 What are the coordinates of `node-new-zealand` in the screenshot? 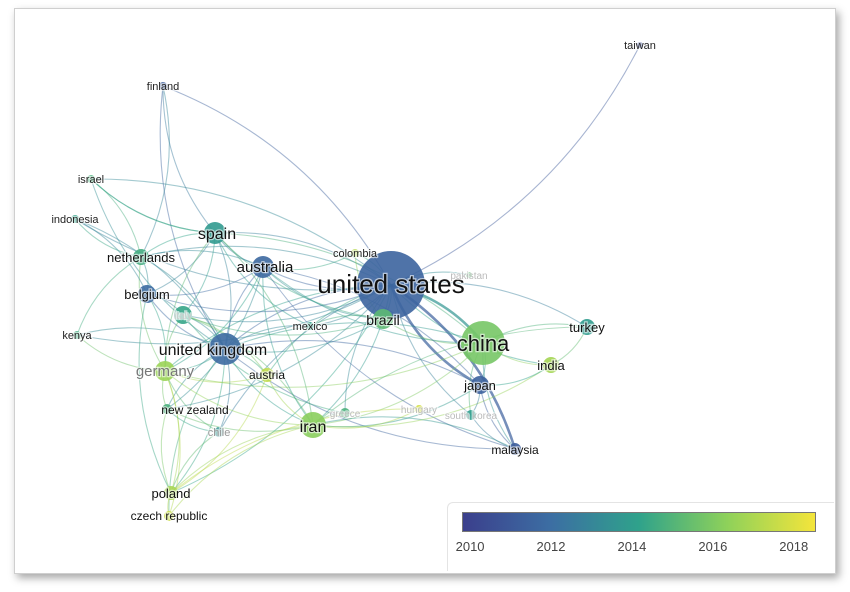 It's located at (167, 409).